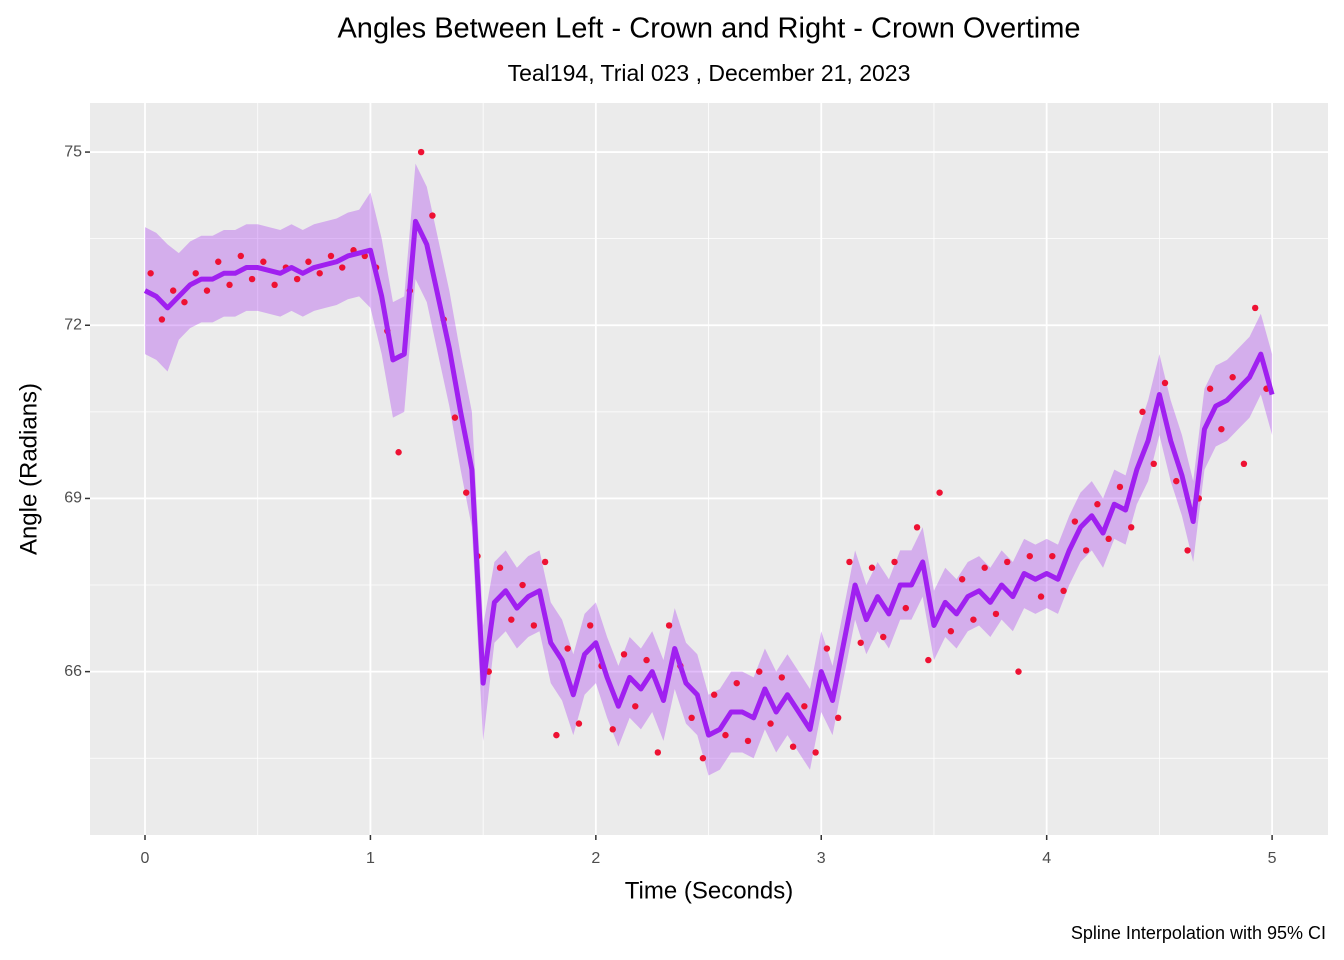  Describe the element at coordinates (821, 858) in the screenshot. I see `x-tick-label: 3` at that location.